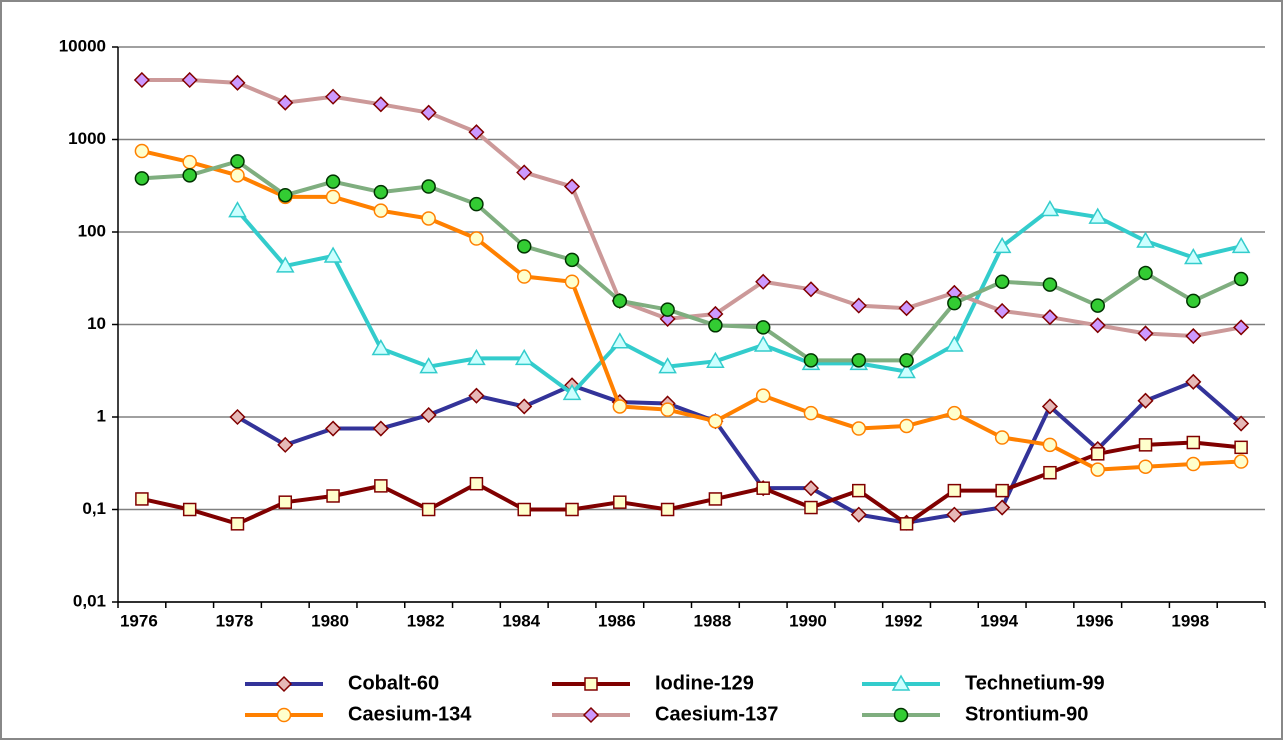  Describe the element at coordinates (89, 600) in the screenshot. I see `y-tick-label: 0,01` at that location.